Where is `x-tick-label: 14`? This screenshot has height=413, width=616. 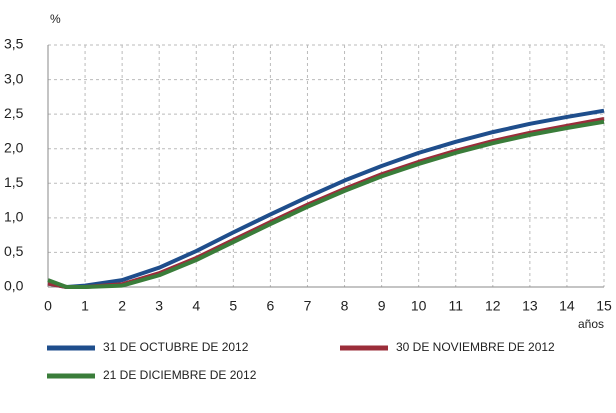
x-tick-label: 14 is located at coordinates (567, 306).